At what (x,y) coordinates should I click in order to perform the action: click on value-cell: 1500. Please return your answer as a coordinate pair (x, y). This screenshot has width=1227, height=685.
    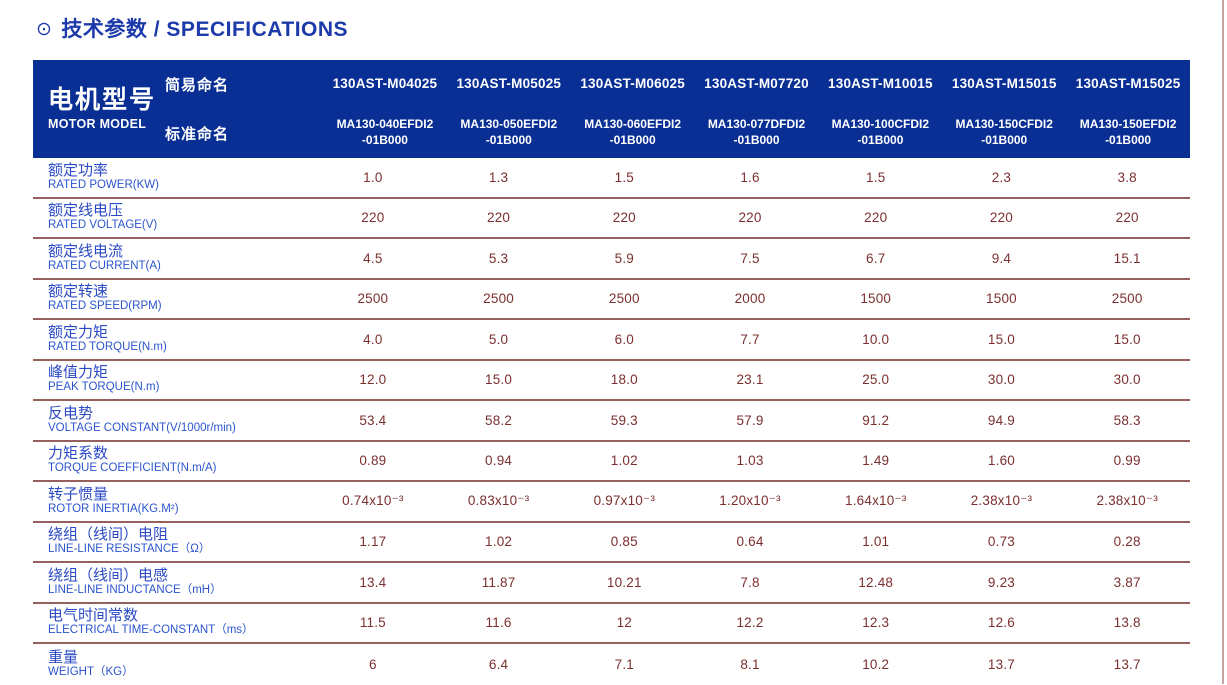
    Looking at the image, I should click on (876, 299).